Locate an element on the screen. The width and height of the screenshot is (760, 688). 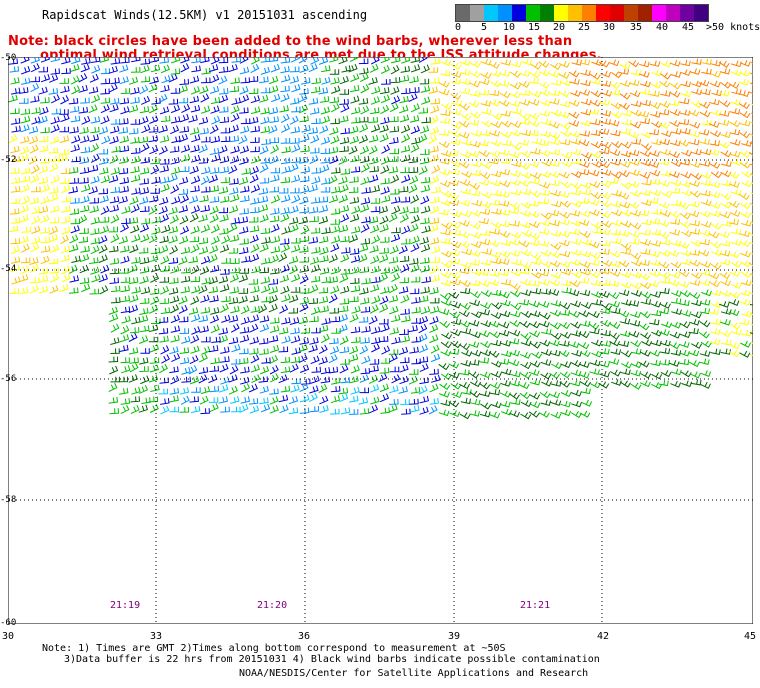
color-scale-tick-label: 10 is located at coordinates (509, 27).